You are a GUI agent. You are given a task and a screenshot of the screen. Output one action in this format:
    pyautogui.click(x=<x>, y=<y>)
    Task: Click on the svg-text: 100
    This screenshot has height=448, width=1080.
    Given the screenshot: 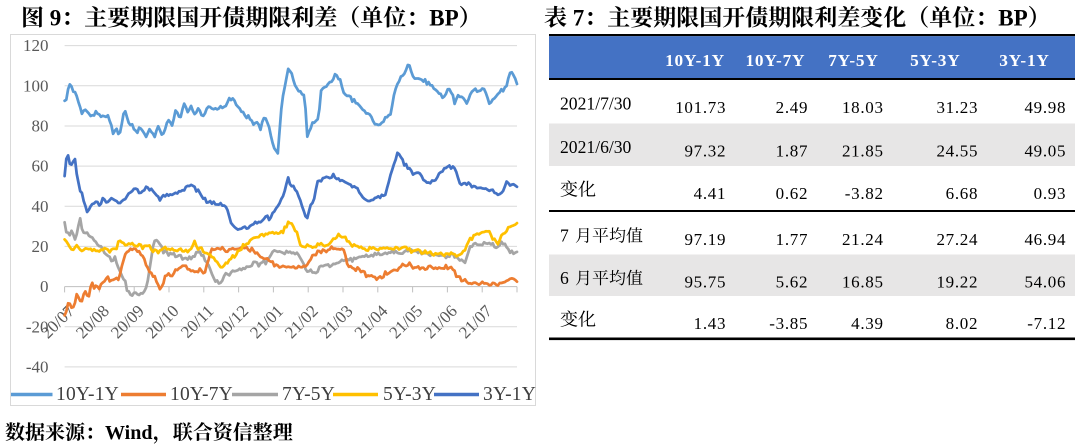 What is the action you would take?
    pyautogui.click(x=36, y=85)
    